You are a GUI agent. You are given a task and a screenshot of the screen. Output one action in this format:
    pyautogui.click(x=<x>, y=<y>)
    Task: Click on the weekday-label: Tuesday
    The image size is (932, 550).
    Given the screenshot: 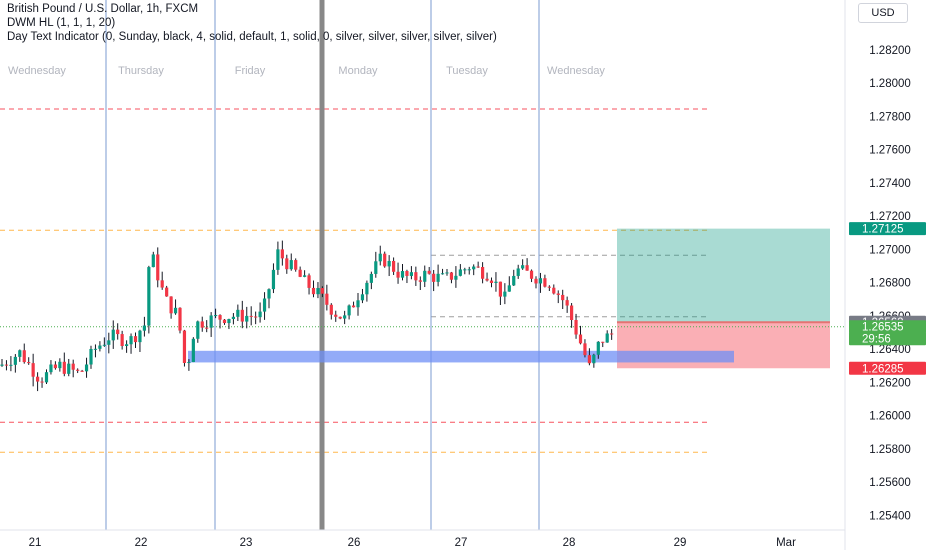 What is the action you would take?
    pyautogui.click(x=467, y=71)
    